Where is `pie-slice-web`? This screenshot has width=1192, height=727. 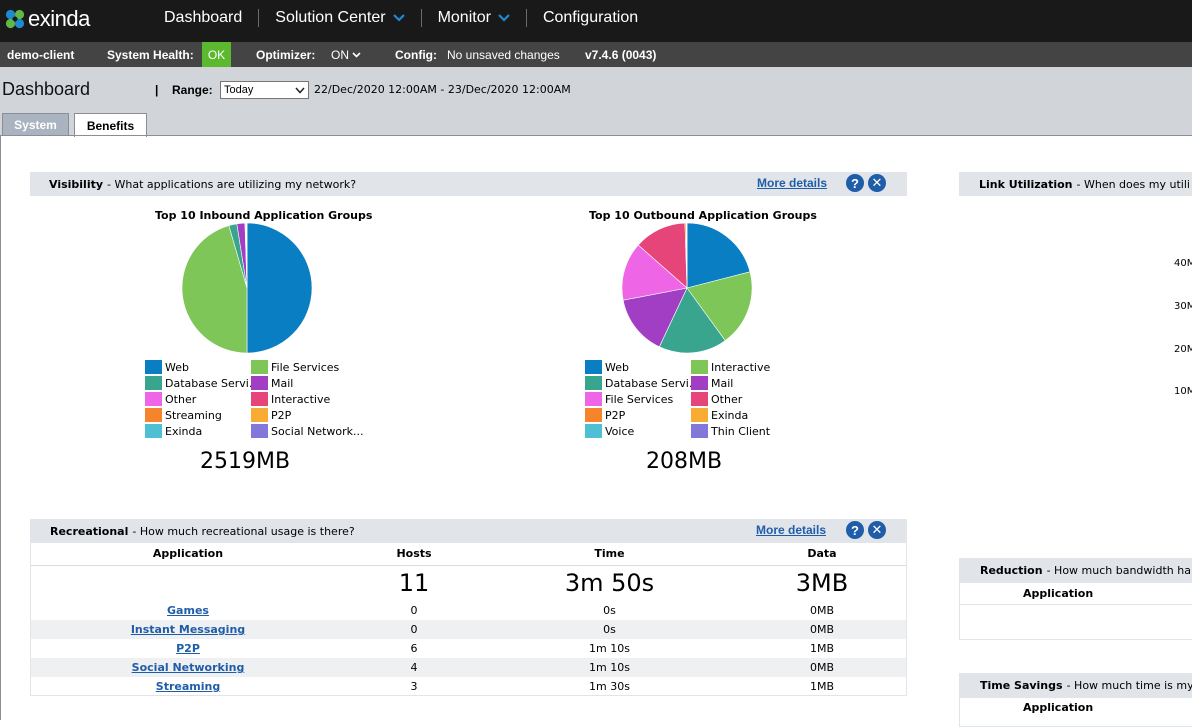 pie-slice-web is located at coordinates (279, 288).